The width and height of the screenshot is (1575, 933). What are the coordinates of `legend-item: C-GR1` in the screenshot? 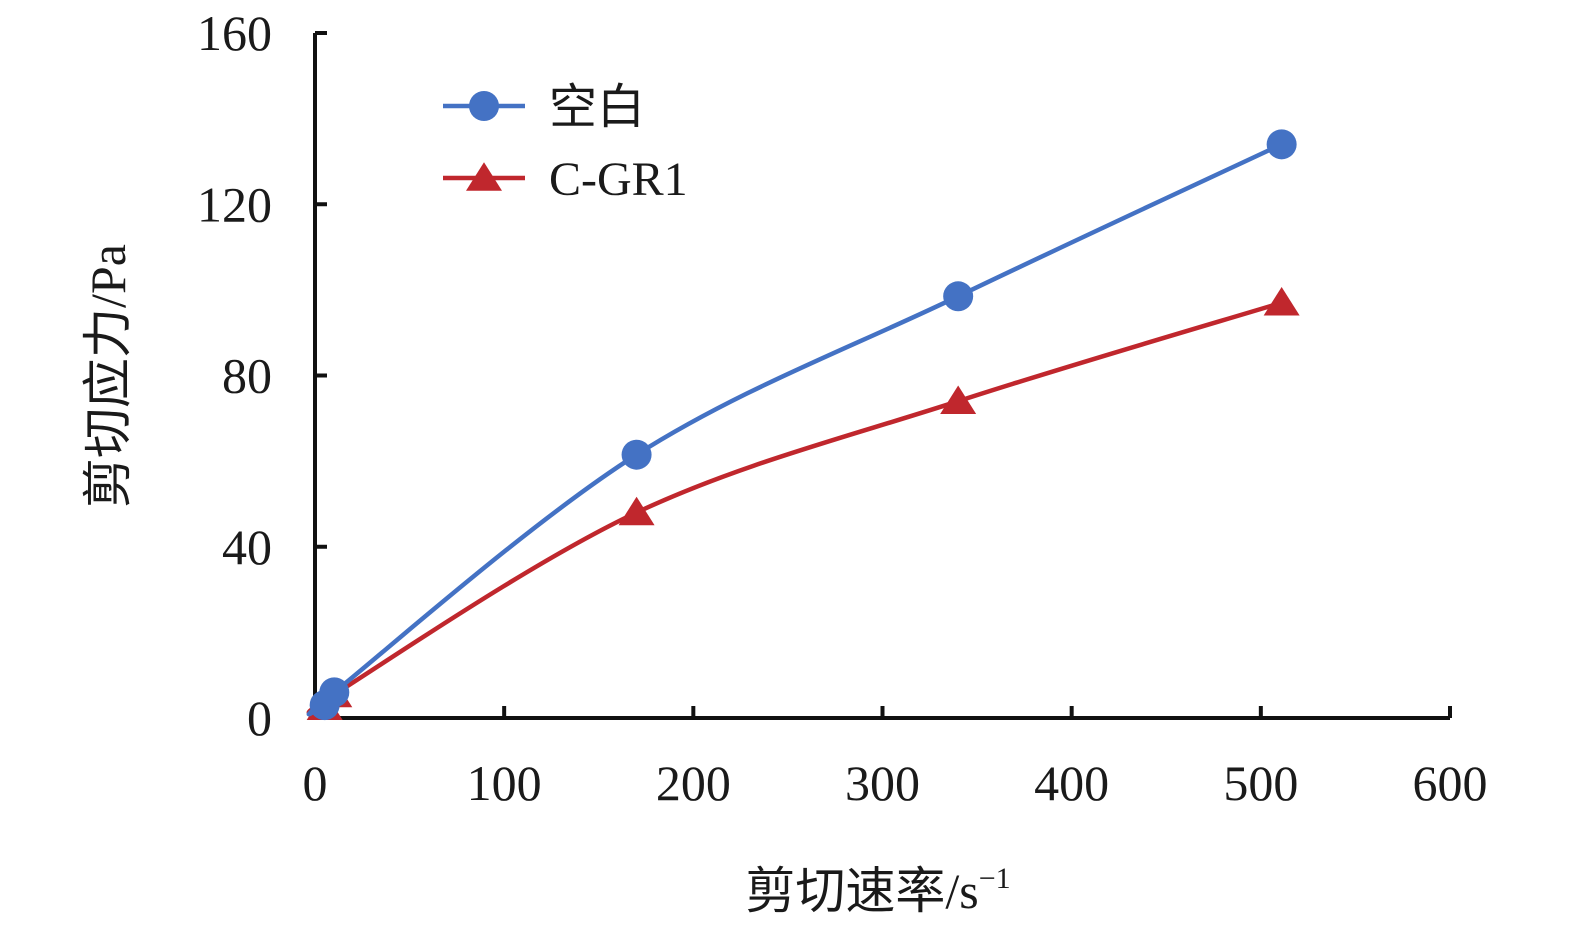 It's located at (565, 179).